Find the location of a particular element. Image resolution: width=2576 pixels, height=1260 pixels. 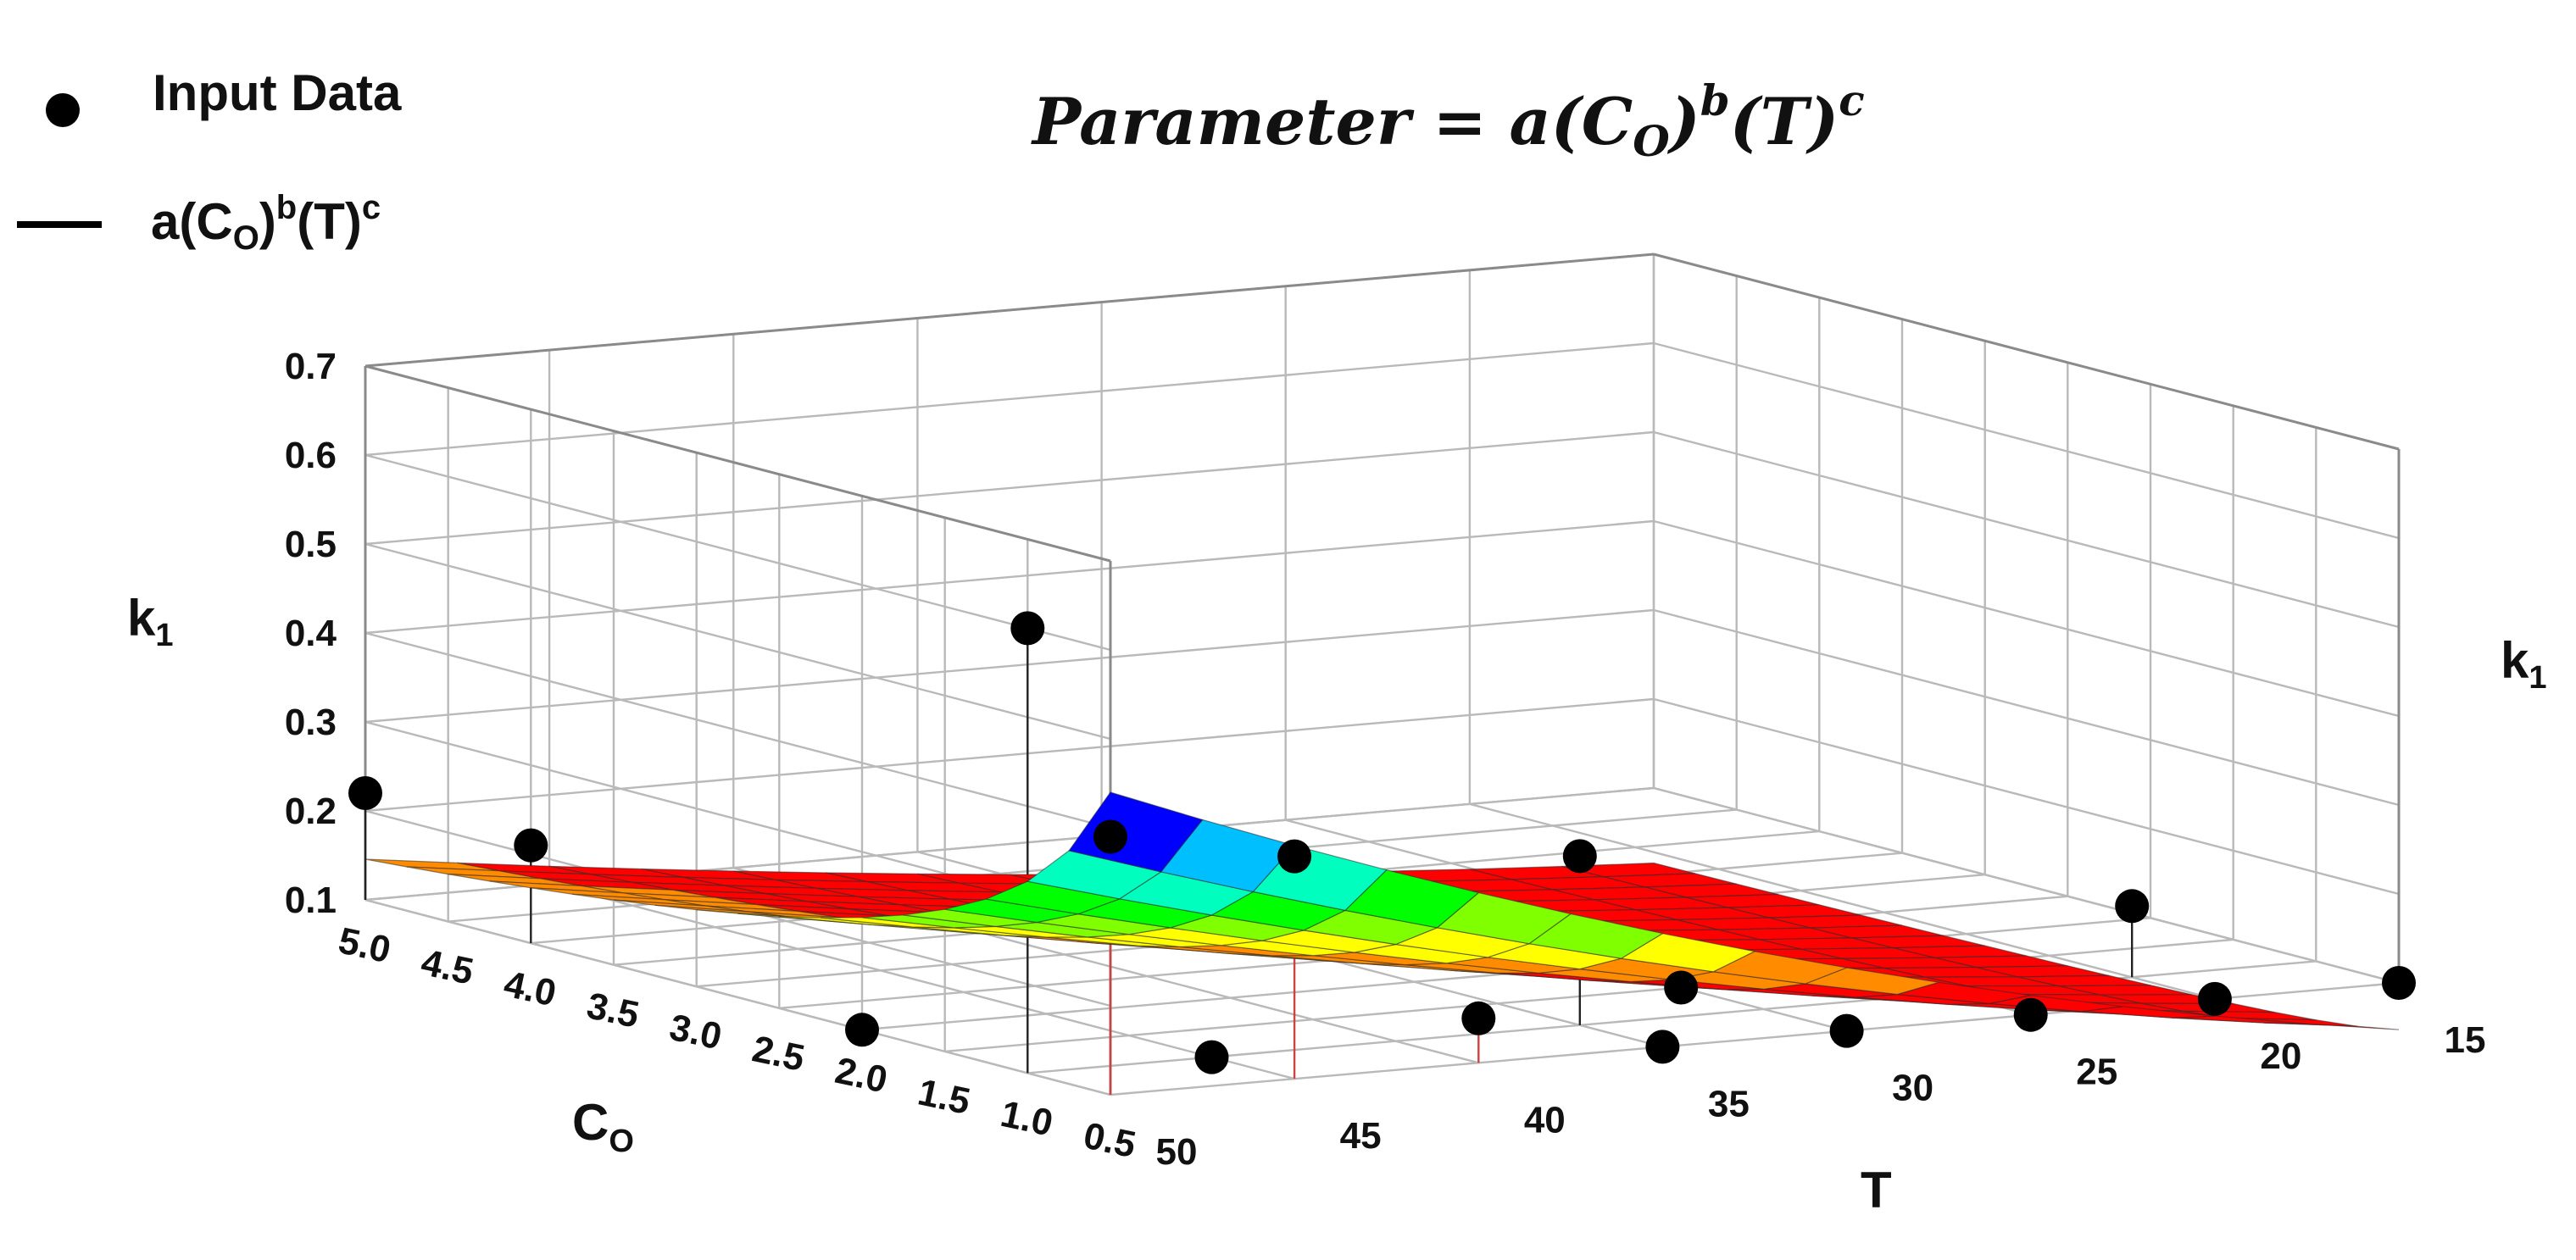

legend-label-model: a(CO)b(T)c is located at coordinates (266, 223).